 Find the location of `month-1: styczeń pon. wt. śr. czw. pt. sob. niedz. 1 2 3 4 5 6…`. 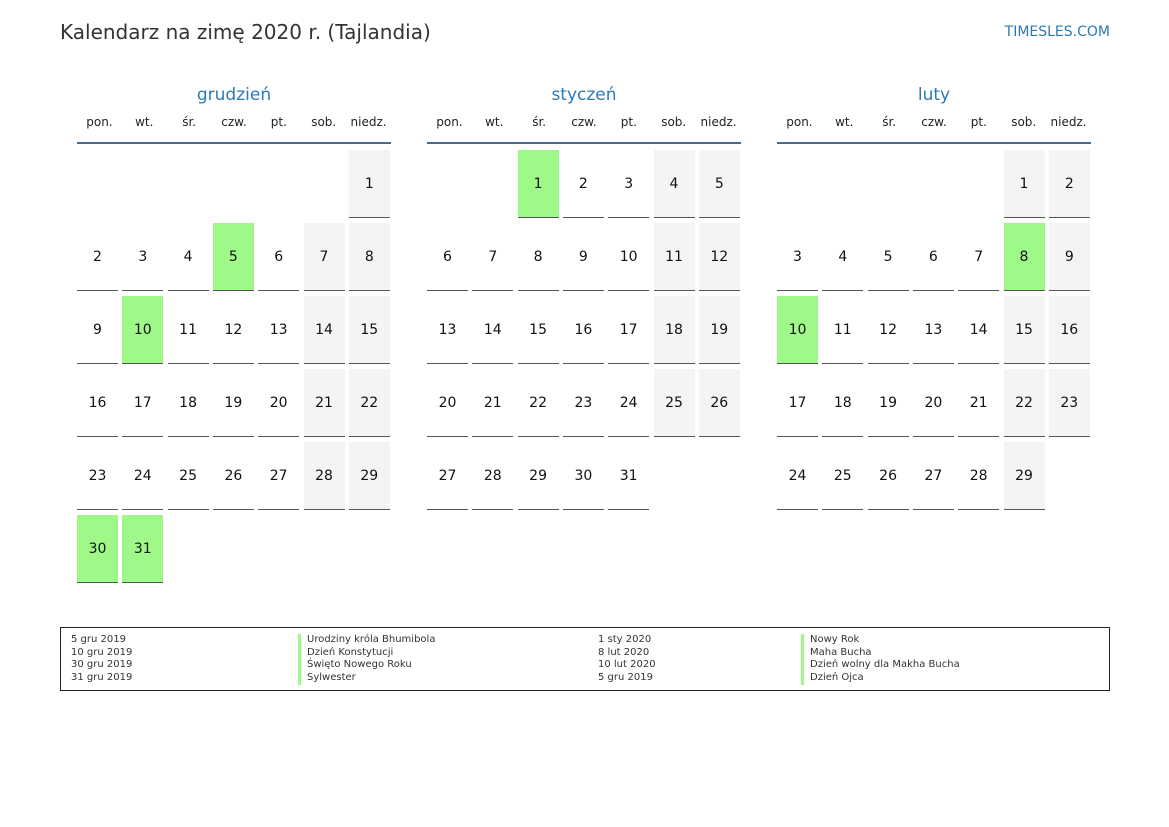

month-1: styczeń pon. wt. śr. czw. pt. sob. niedz. 1 2 3 4 5 6… is located at coordinates (584, 297).